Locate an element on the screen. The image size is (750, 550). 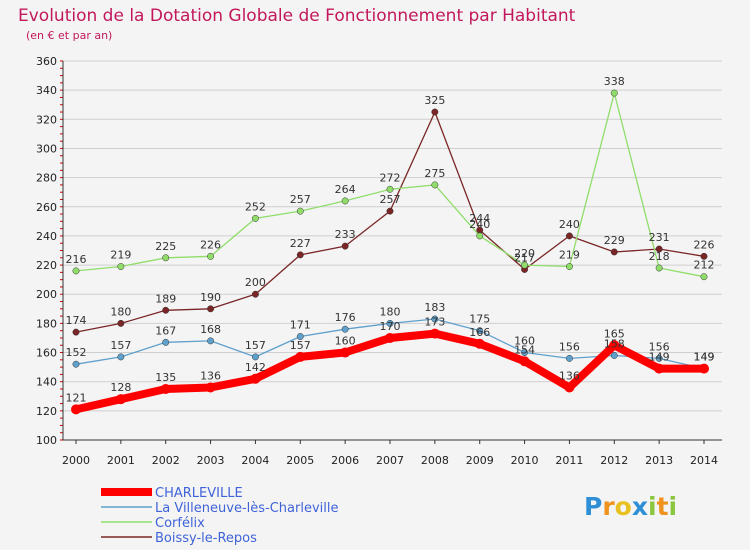
data-label-0: 142 is located at coordinates (255, 367).